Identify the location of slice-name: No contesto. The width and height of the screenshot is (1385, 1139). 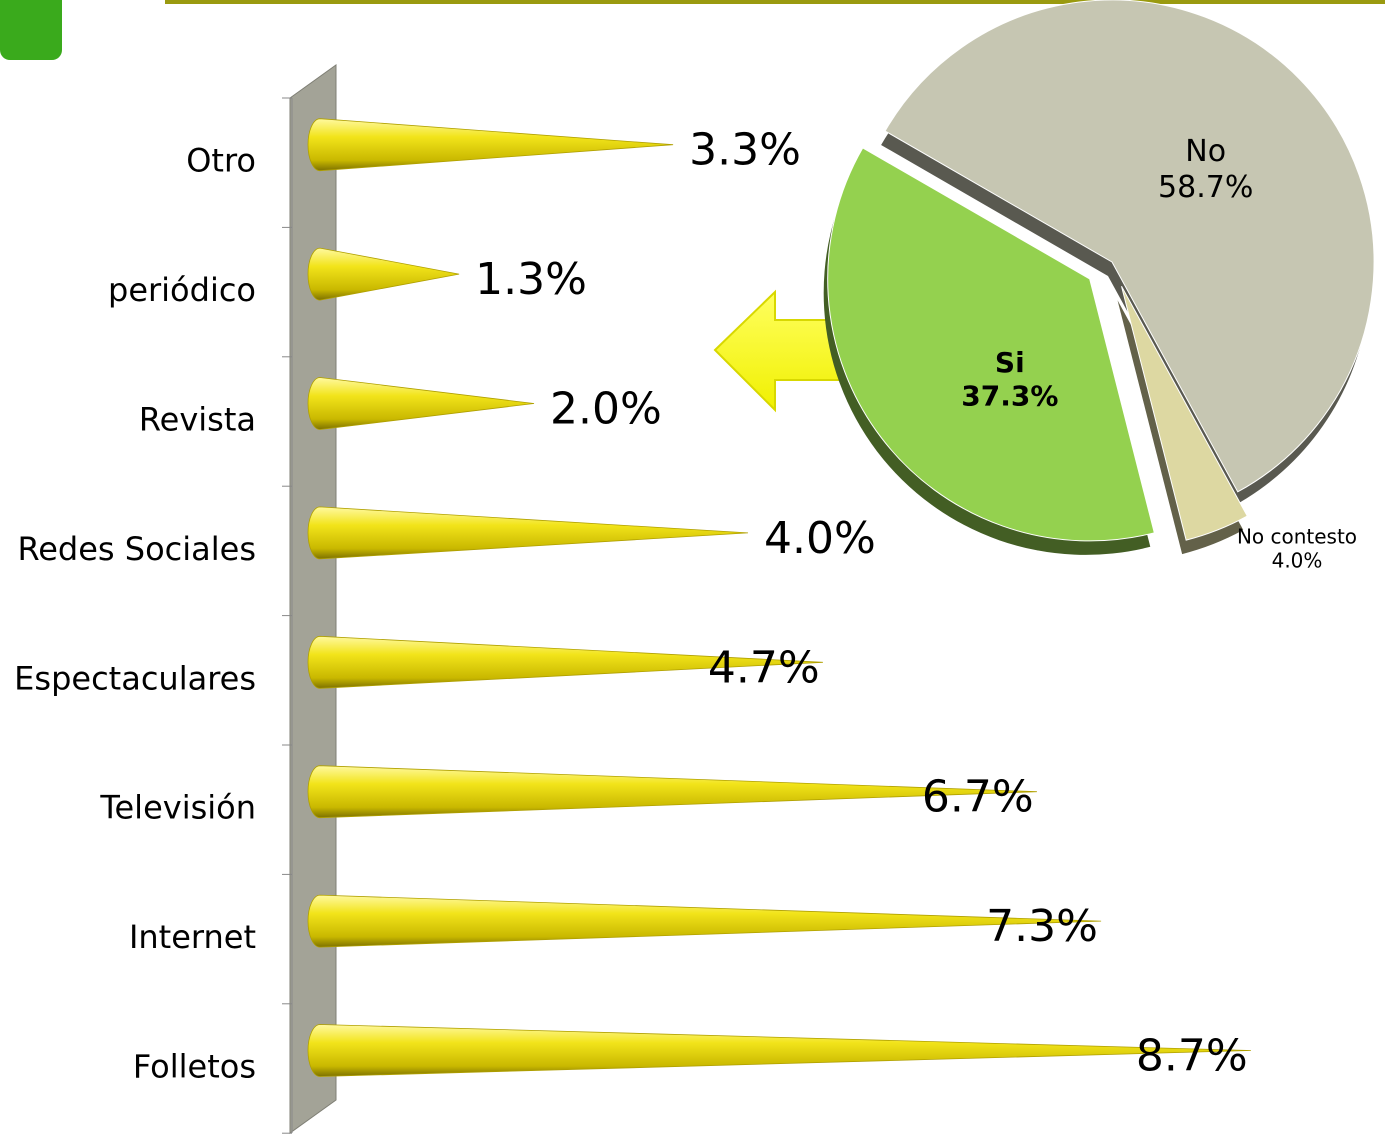
(1297, 537).